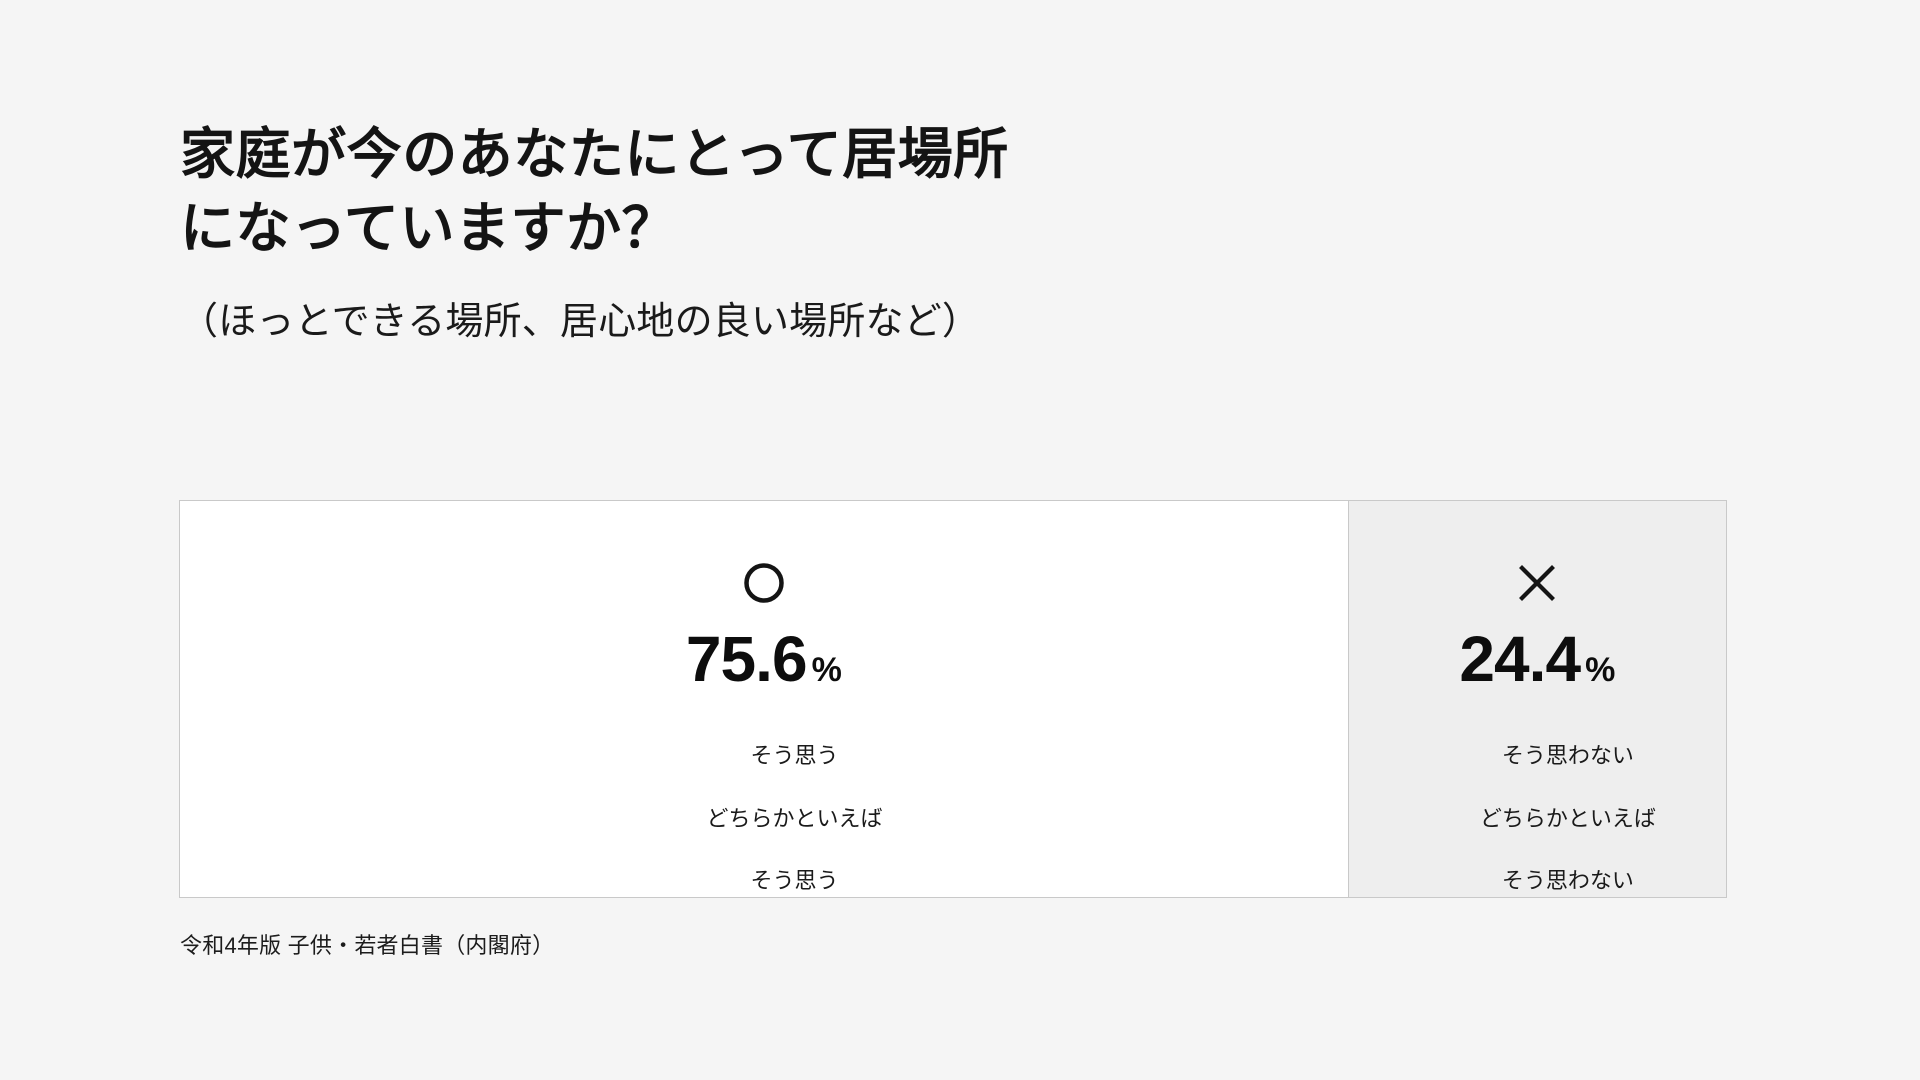  I want to click on page-title: 家庭が今のあなたにとって居場所 になっていますか？, so click(830, 191).